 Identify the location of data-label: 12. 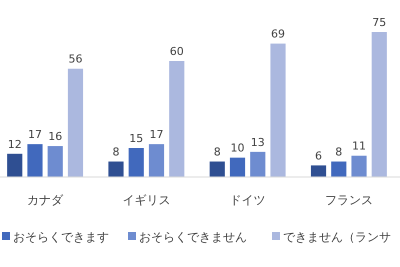
(15, 144).